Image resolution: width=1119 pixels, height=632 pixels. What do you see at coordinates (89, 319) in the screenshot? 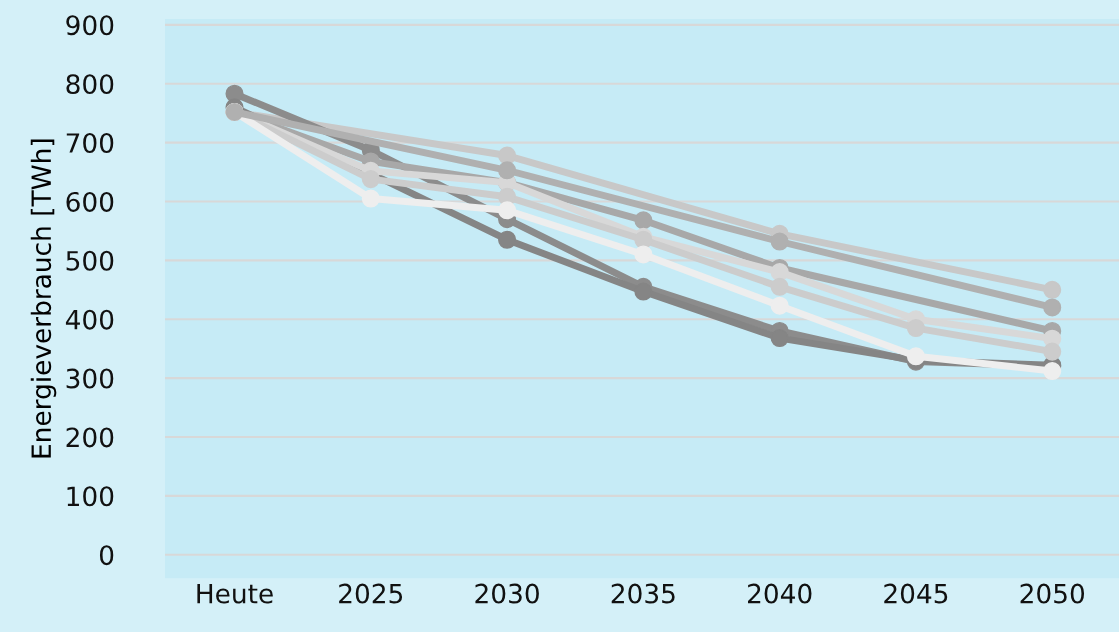
I see `y-tick-label: 400` at bounding box center [89, 319].